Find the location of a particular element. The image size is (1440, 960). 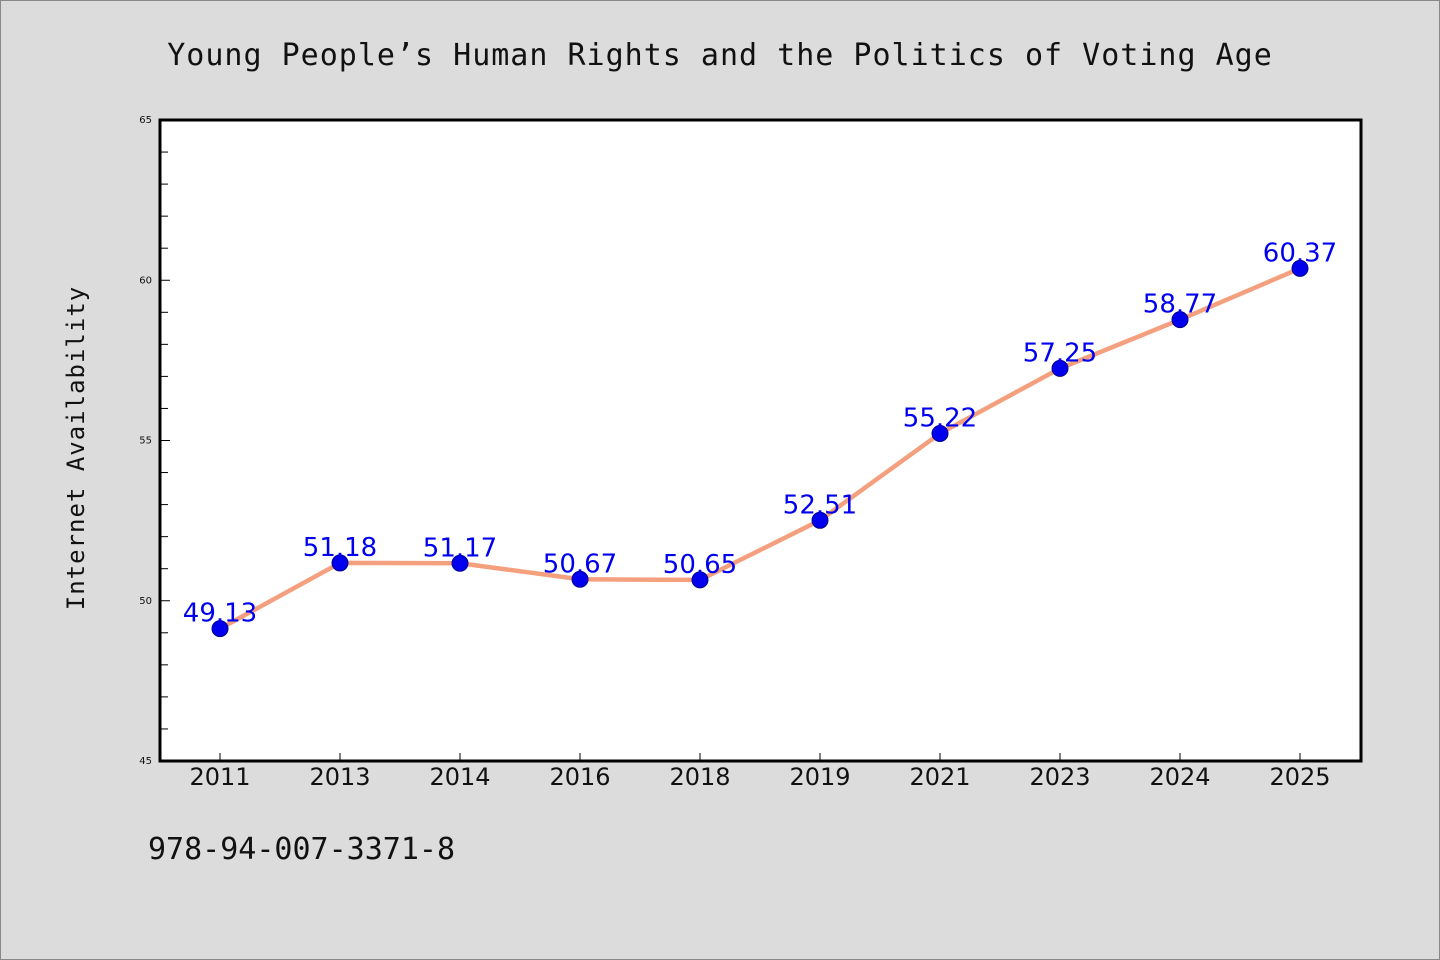

x-tick-label: 2024 is located at coordinates (1179, 777).